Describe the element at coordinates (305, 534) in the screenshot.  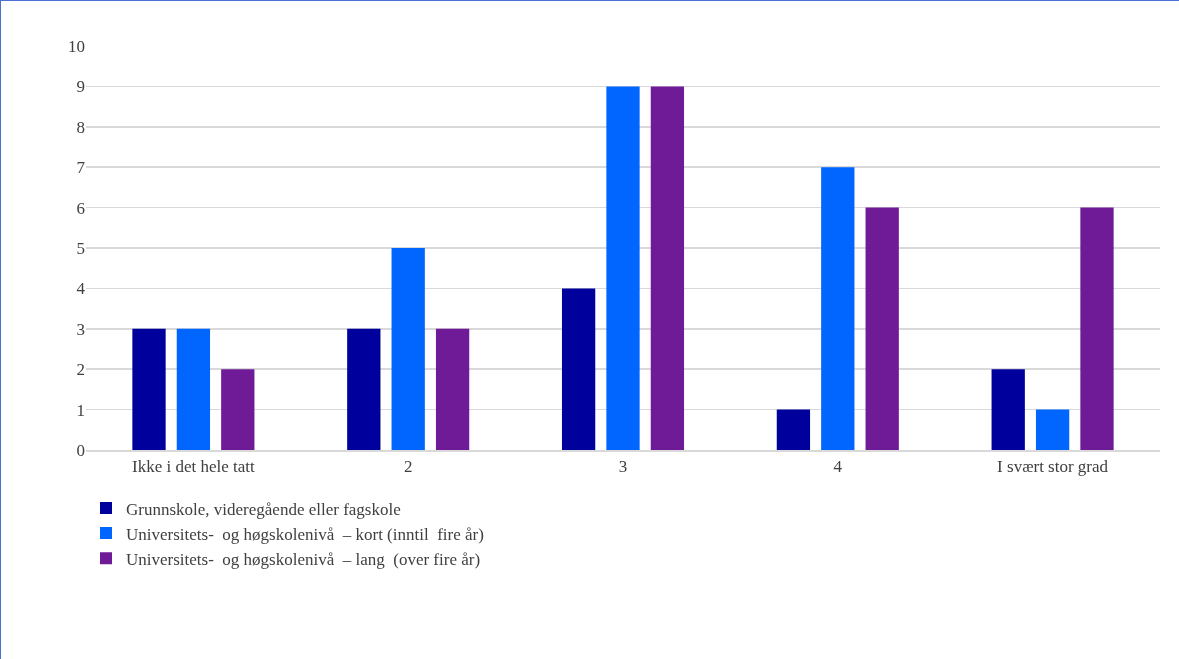
I see `legend-label: Universitets- og høgskolenivå – kort (inntil fire år)` at that location.